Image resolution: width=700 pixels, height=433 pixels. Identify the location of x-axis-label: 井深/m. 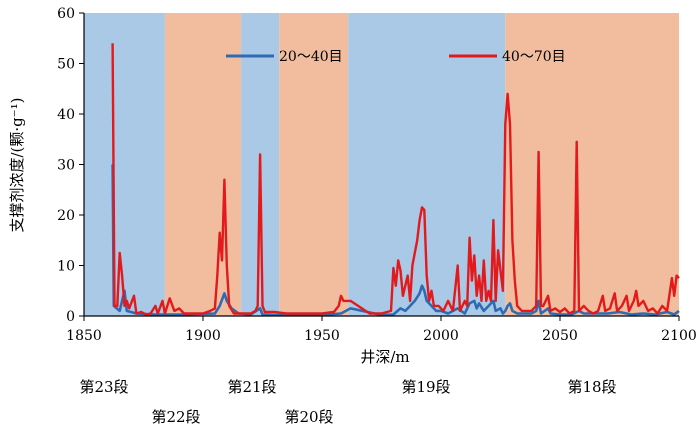
(384, 357).